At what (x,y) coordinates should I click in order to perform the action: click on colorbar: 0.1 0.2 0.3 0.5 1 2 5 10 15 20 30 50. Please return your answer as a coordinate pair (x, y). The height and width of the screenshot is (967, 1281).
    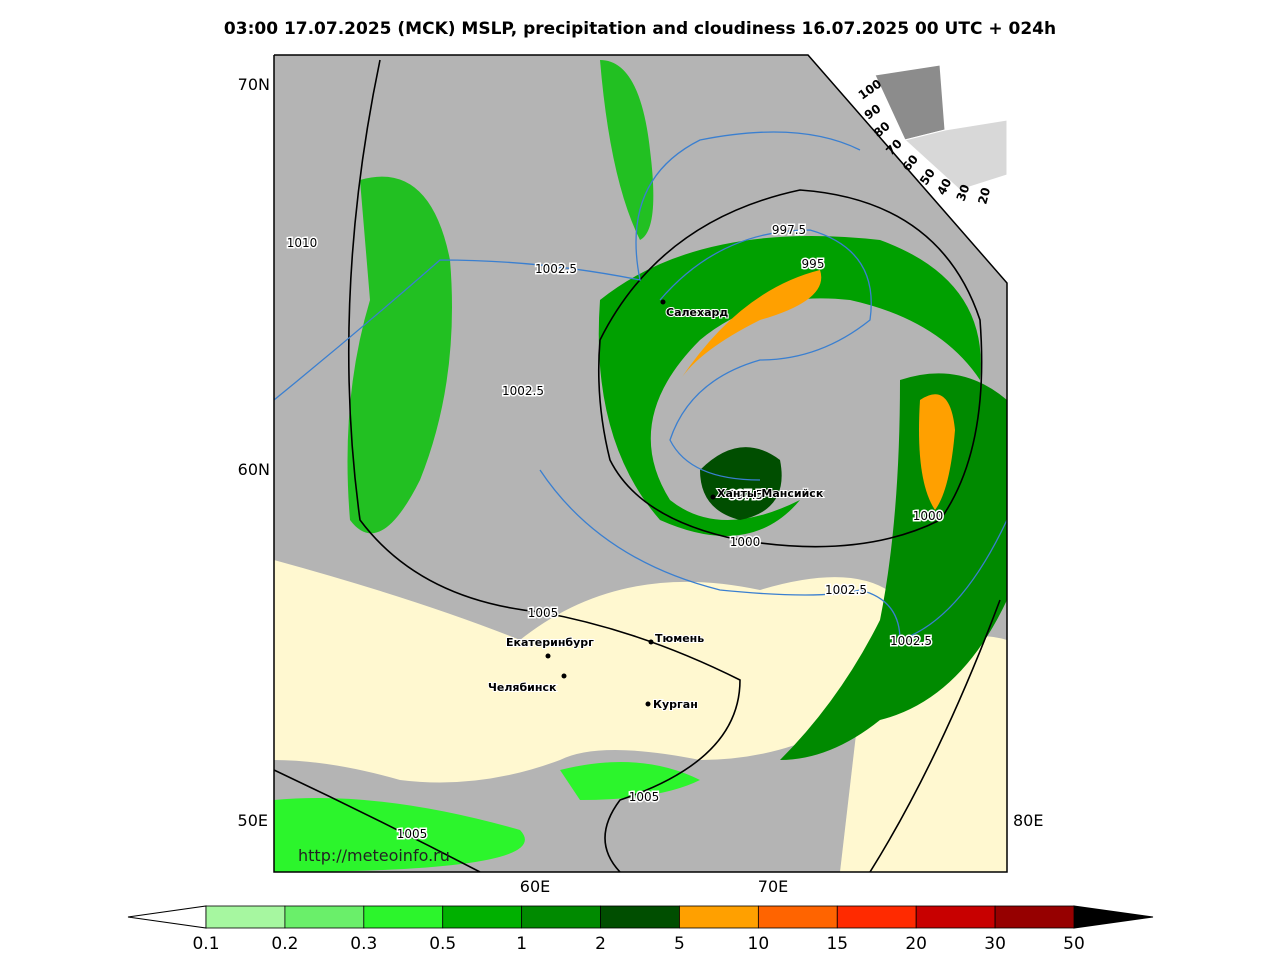
    Looking at the image, I should click on (640, 929).